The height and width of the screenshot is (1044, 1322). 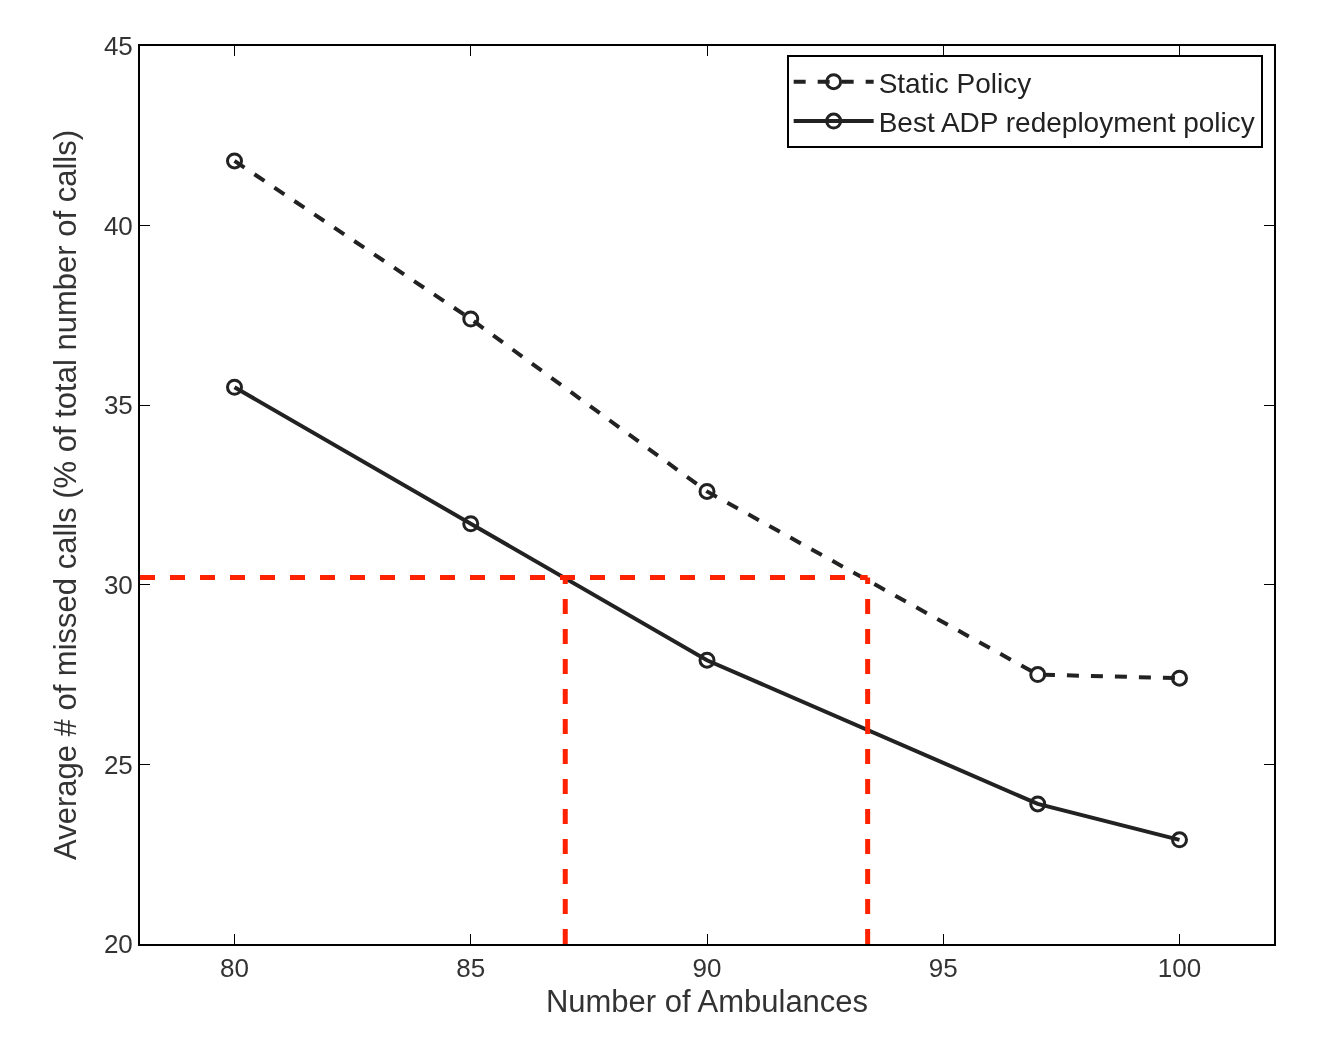 I want to click on y-tick-label: 40, so click(x=118, y=225).